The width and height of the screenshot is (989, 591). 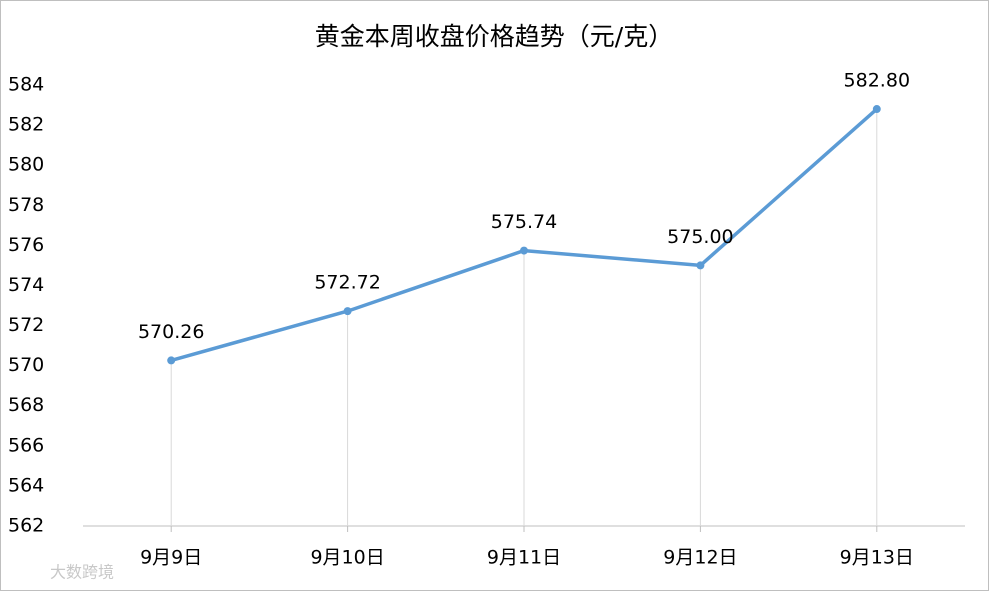 What do you see at coordinates (26, 485) in the screenshot?
I see `y-tick-label: 564` at bounding box center [26, 485].